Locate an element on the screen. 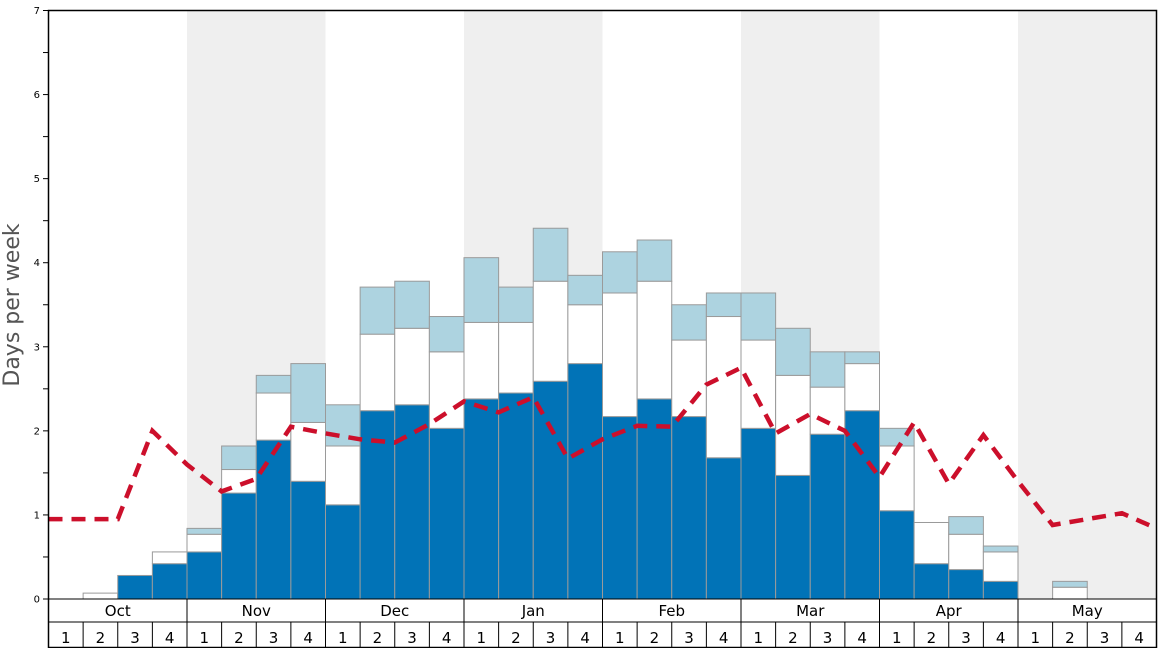  y-tick-label: 4 is located at coordinates (37, 263).